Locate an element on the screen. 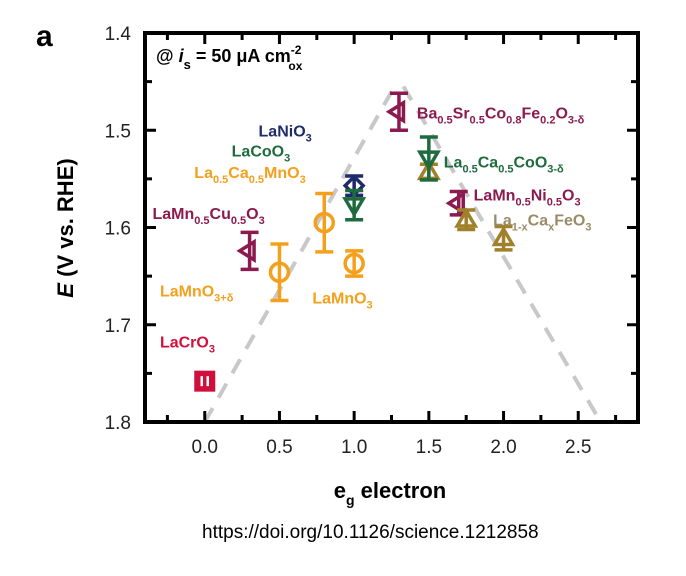 The height and width of the screenshot is (576, 686). label-text: FeO is located at coordinates (569, 221).